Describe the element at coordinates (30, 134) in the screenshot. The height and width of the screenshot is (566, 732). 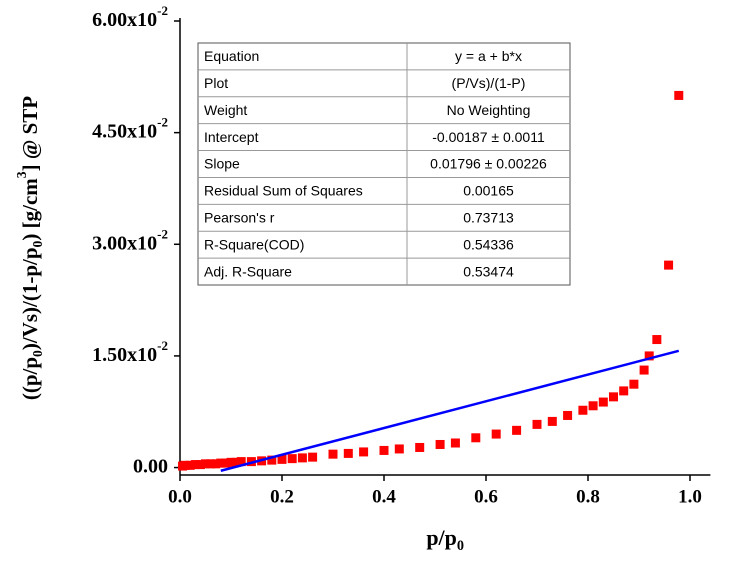
I see `label-part: ] @ STP` at that location.